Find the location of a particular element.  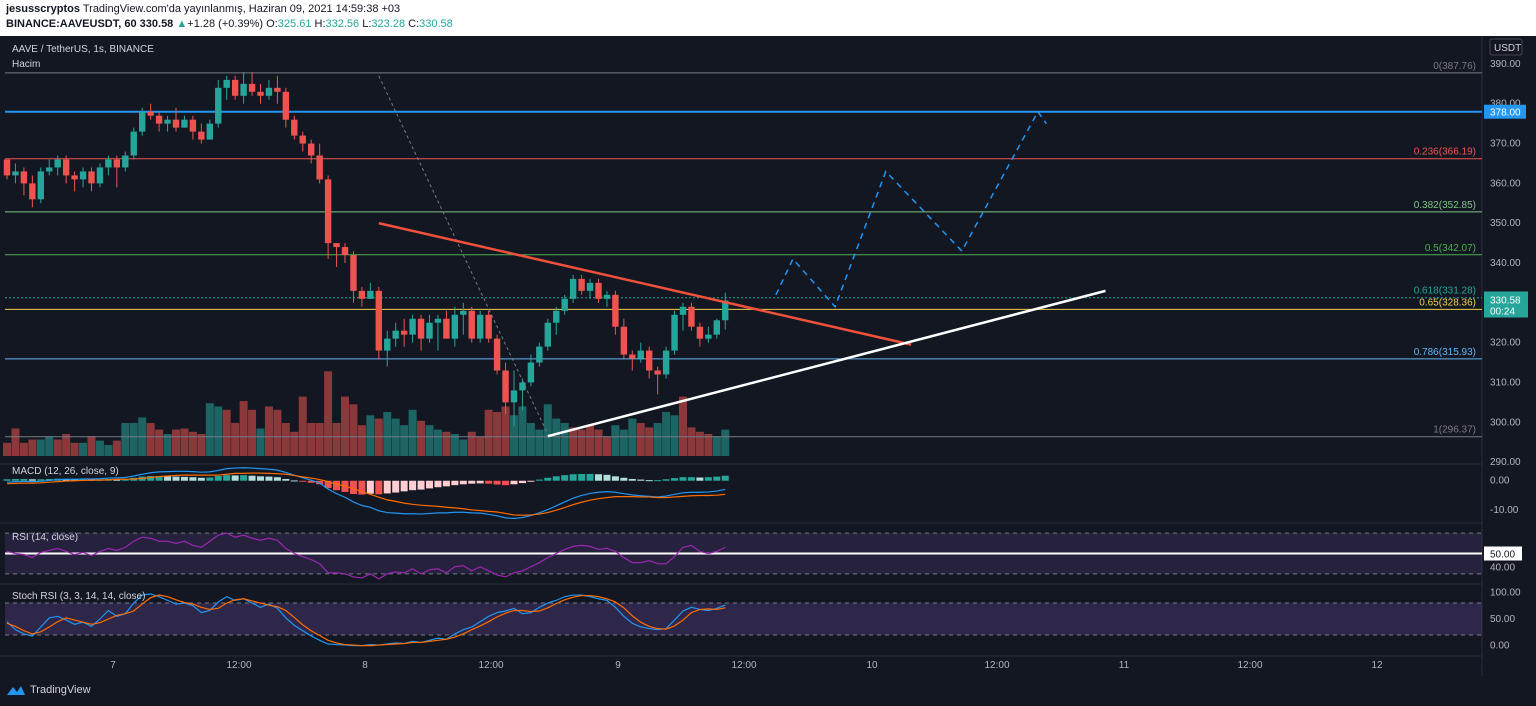

price-tick-label: 310.00 is located at coordinates (1505, 382).